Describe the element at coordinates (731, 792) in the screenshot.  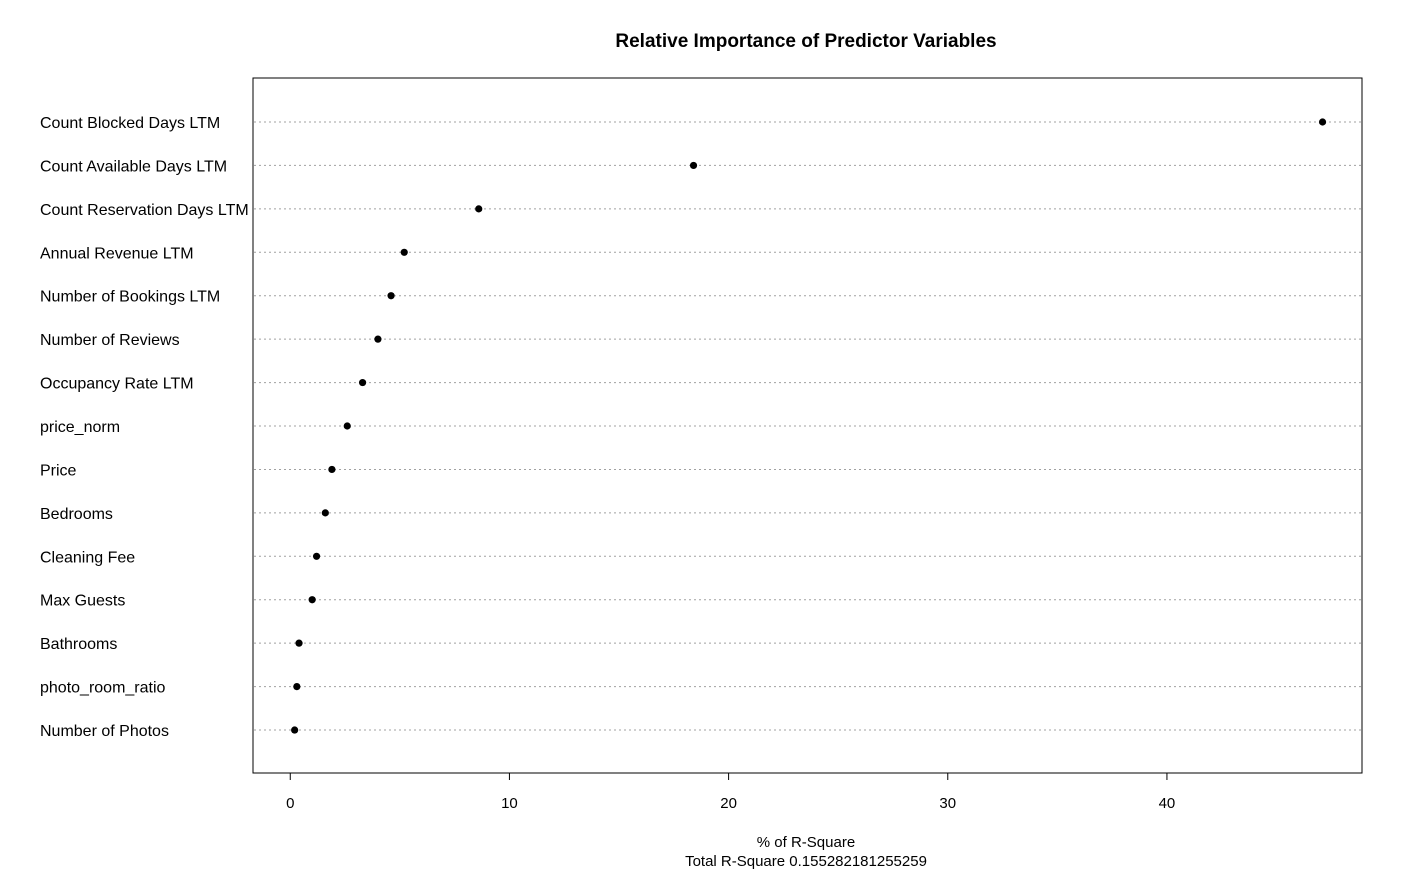
I see `x-axis: 0 10 20 30 40` at that location.